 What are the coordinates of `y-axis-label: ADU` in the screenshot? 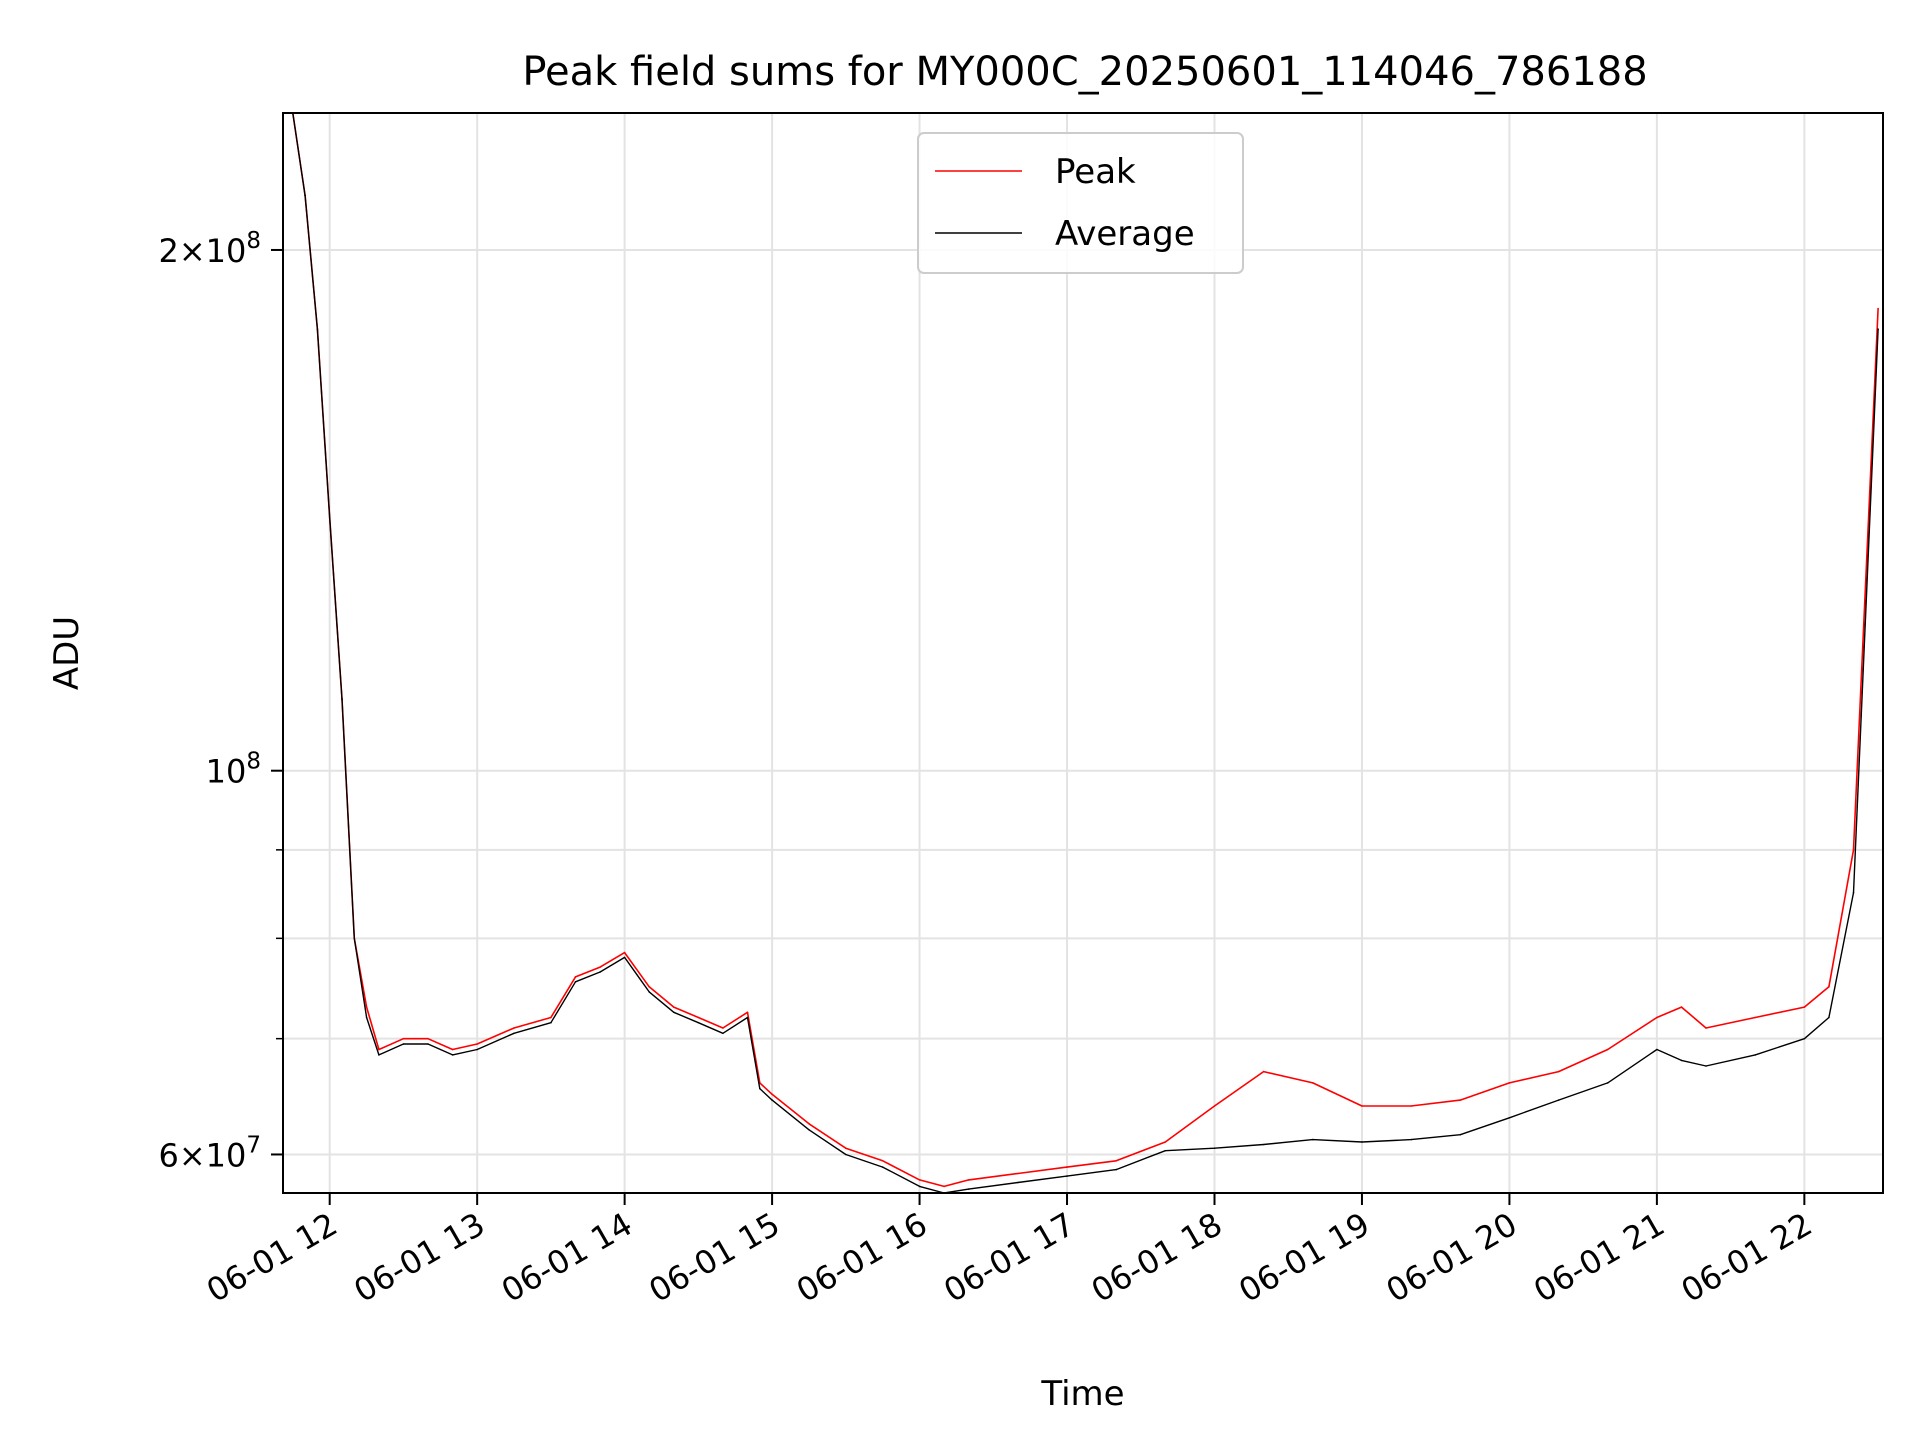 It's located at (67, 653).